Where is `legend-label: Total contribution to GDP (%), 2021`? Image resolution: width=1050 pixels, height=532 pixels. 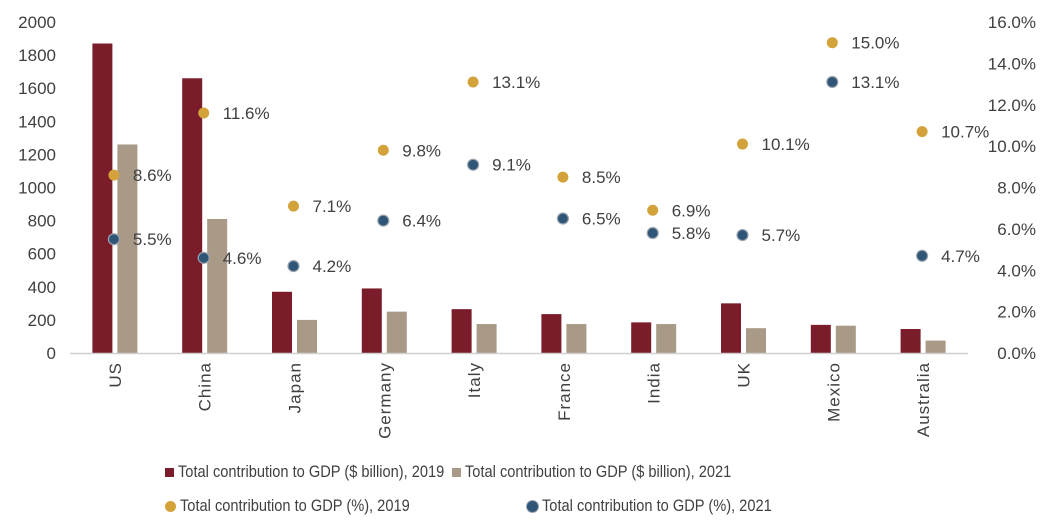
legend-label: Total contribution to GDP (%), 2021 is located at coordinates (657, 505).